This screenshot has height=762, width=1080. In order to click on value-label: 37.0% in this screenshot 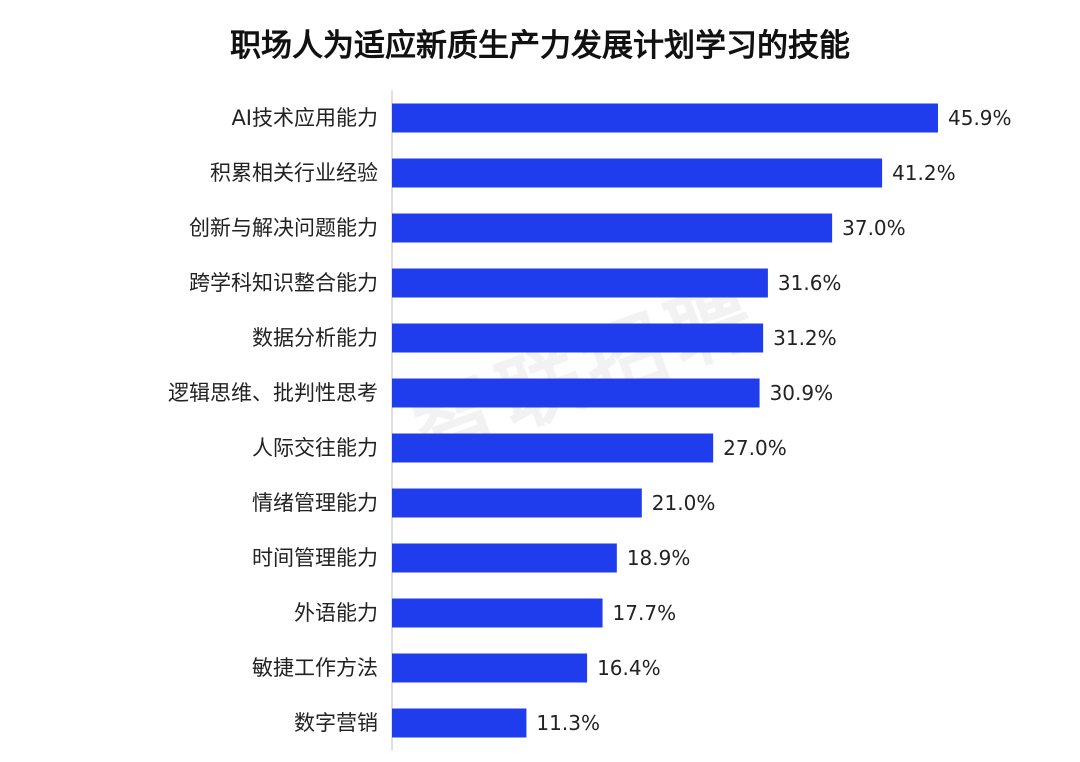, I will do `click(874, 228)`.